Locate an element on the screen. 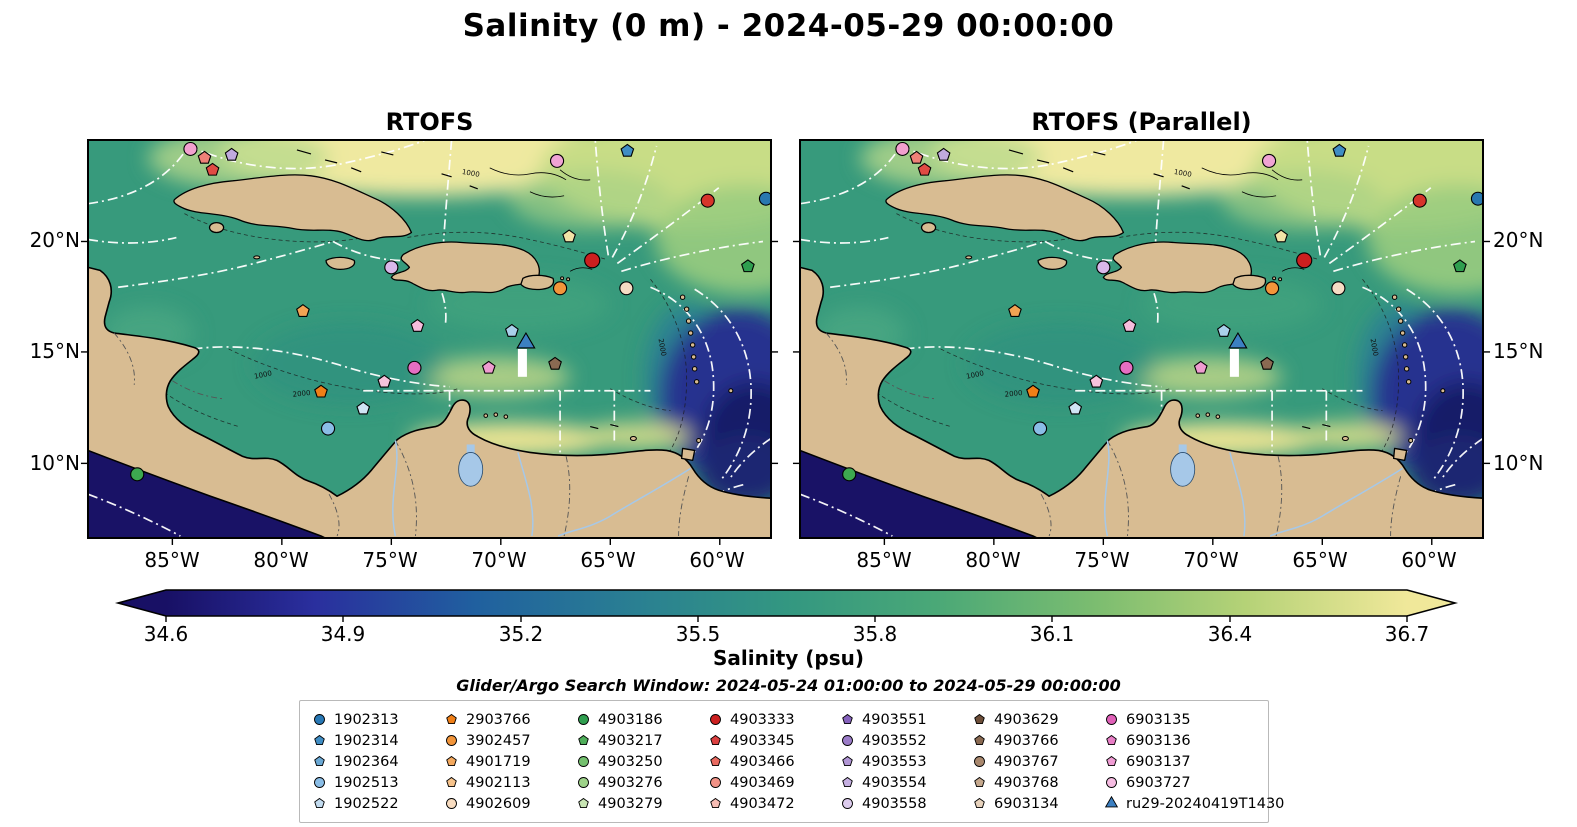  legend-entry: 4902609 is located at coordinates (509, 803).